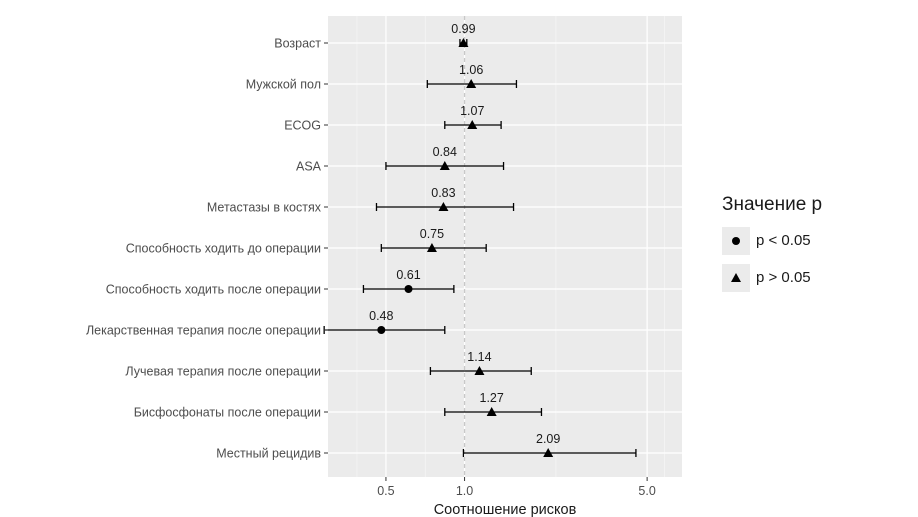 Image resolution: width=918 pixels, height=517 pixels. I want to click on triangle-marker-icon, so click(736, 277).